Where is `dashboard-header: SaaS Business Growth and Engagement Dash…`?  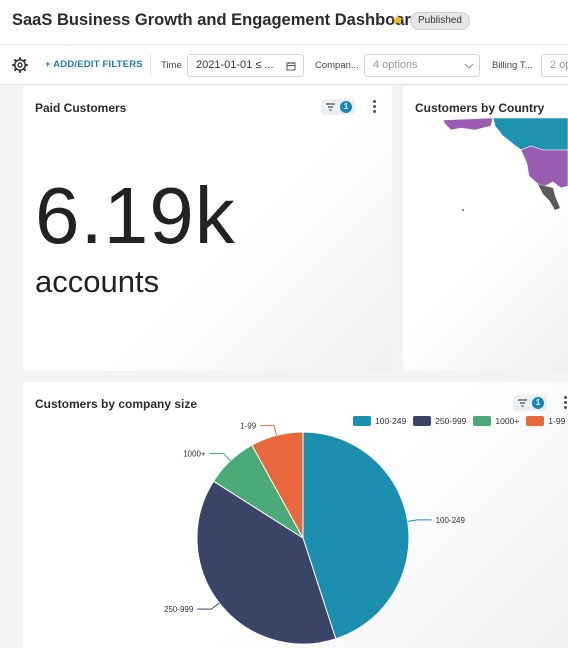 dashboard-header: SaaS Business Growth and Engagement Dash… is located at coordinates (284, 22).